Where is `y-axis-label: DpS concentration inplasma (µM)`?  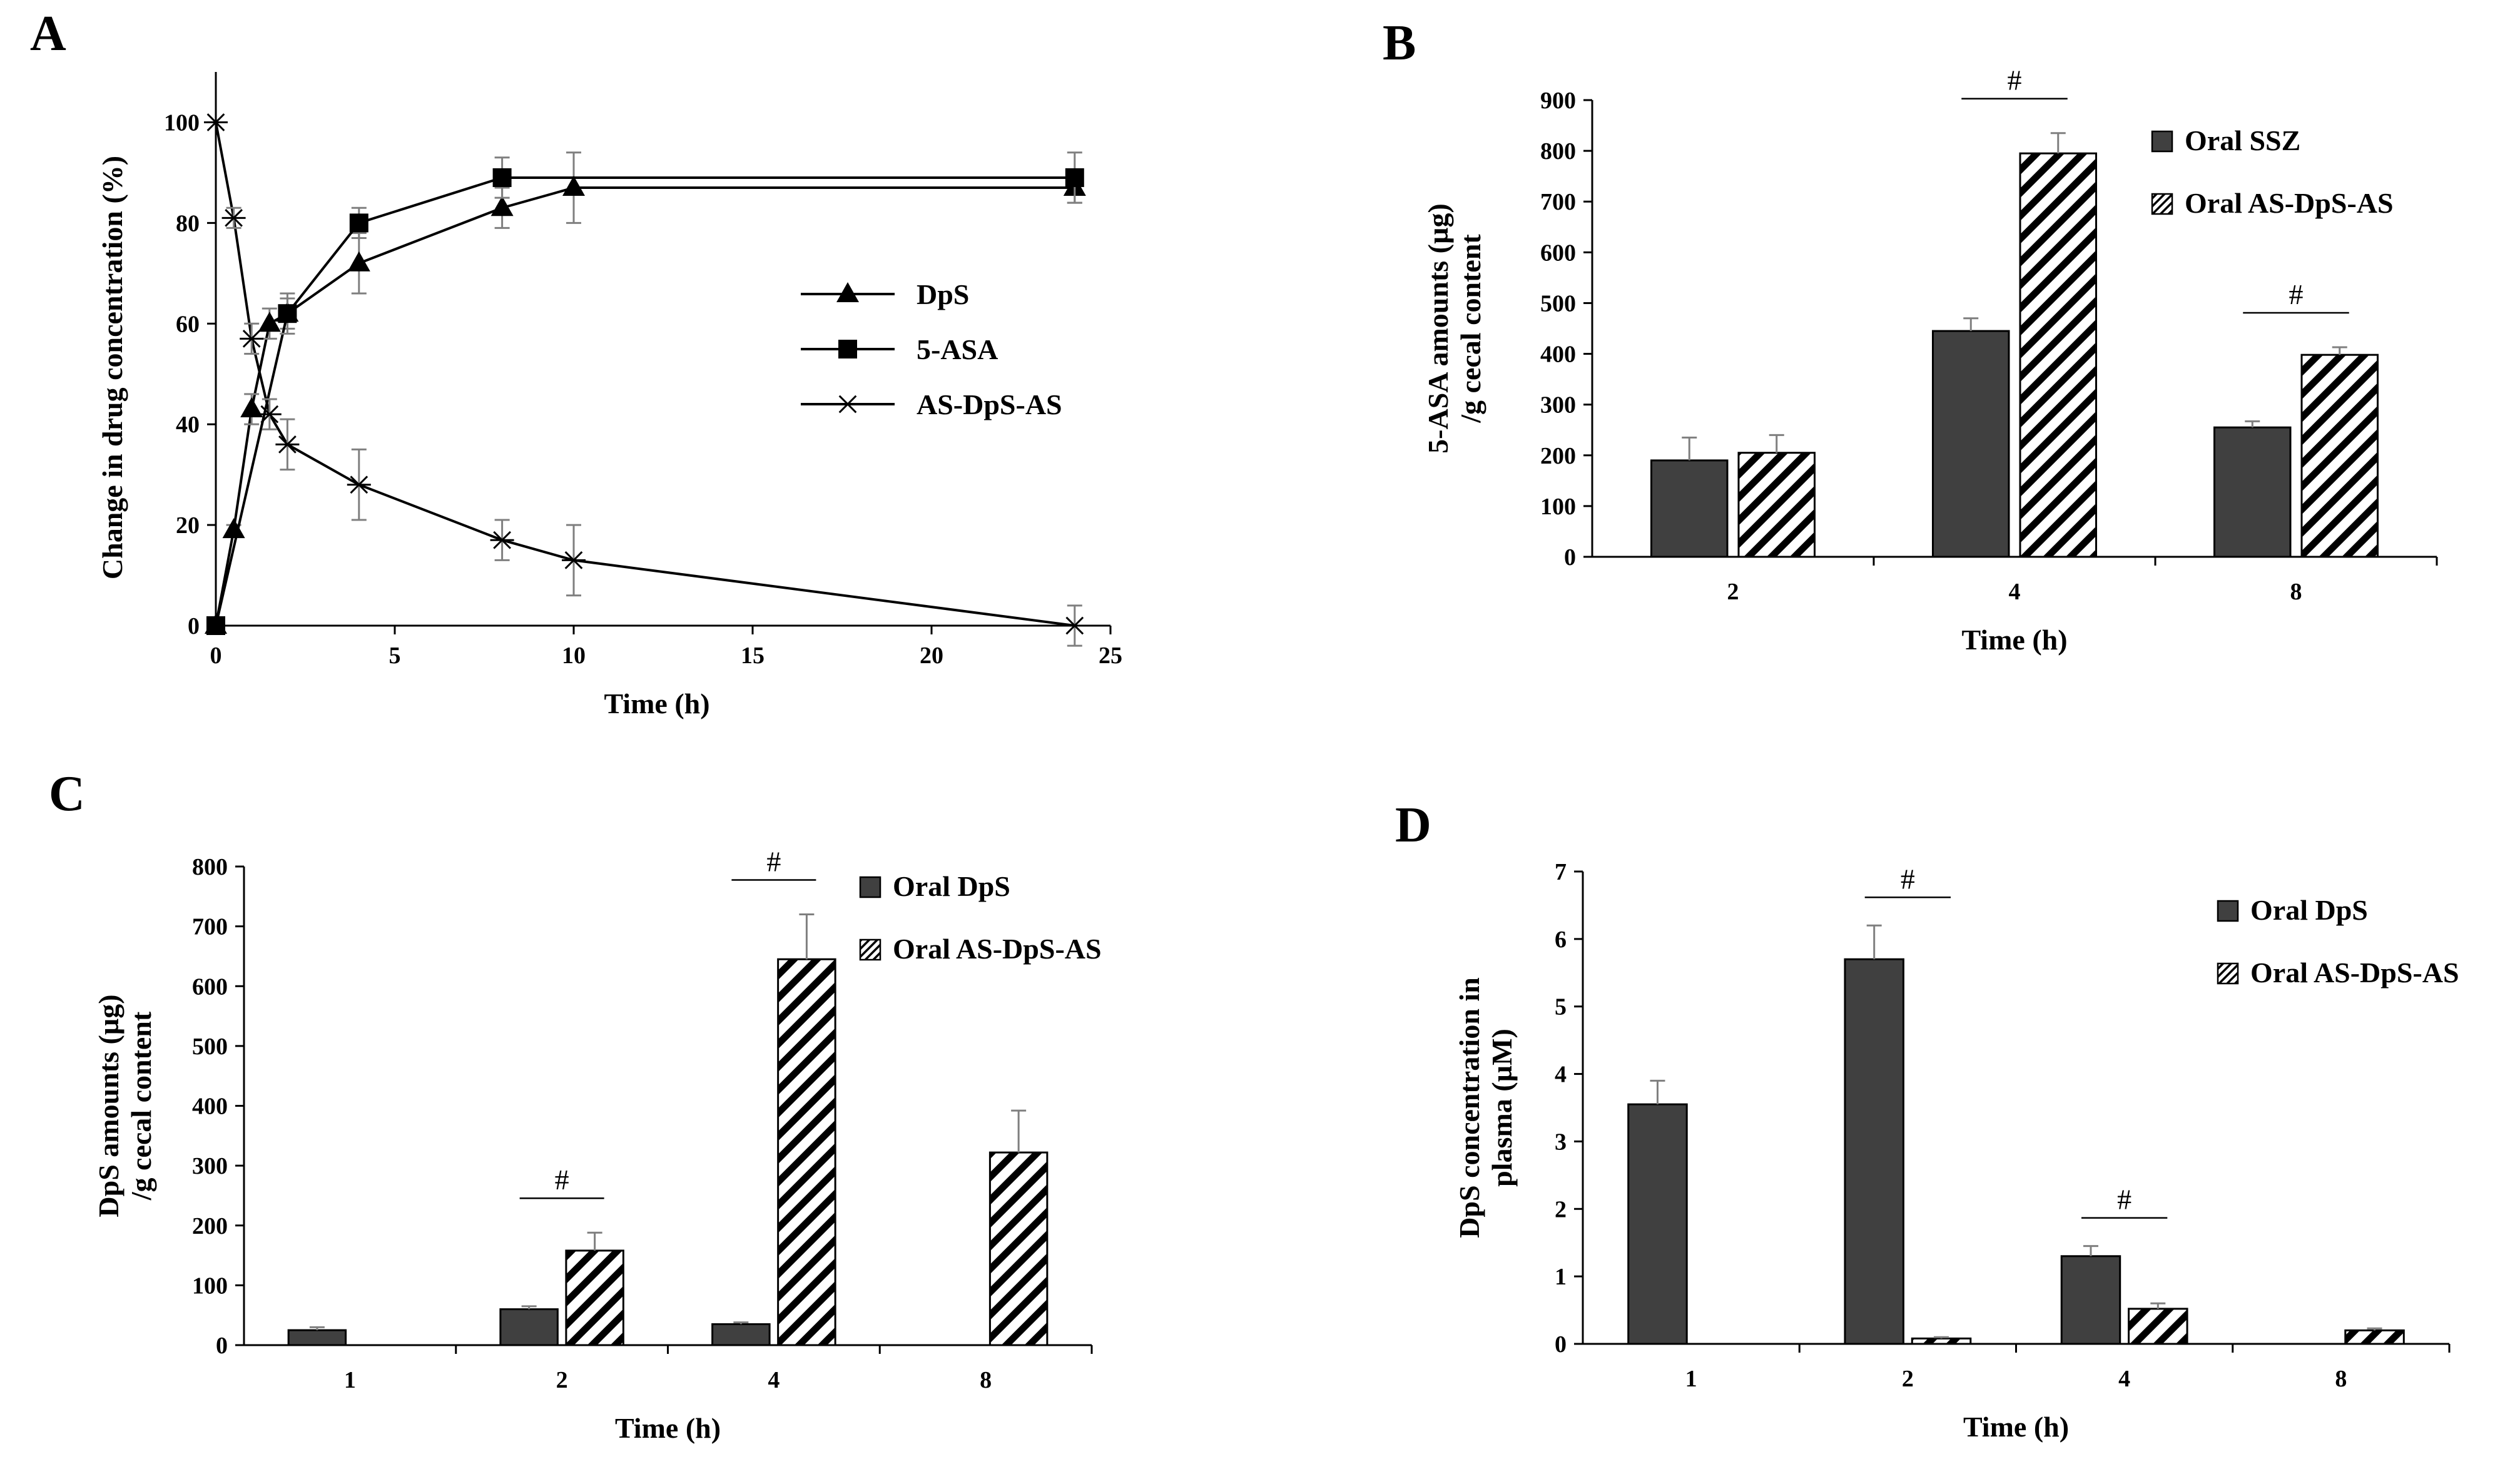
y-axis-label: DpS concentration inplasma (µM) is located at coordinates (1485, 1107).